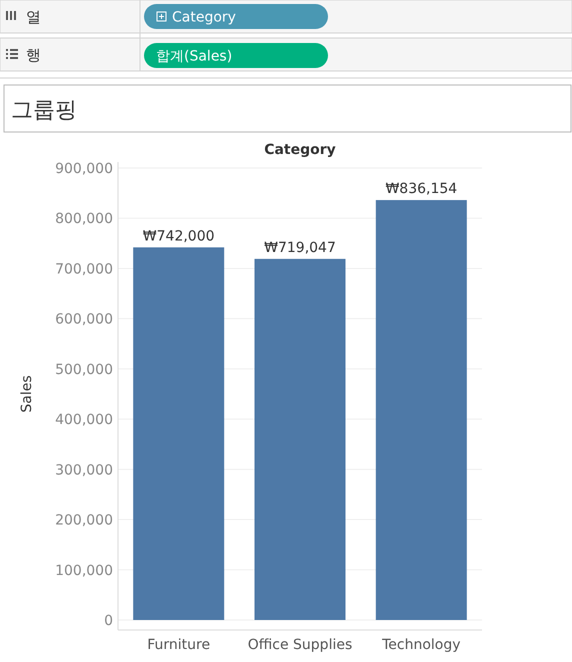 This screenshot has width=572, height=662. Describe the element at coordinates (178, 645) in the screenshot. I see `x-tick-label: Furniture` at that location.